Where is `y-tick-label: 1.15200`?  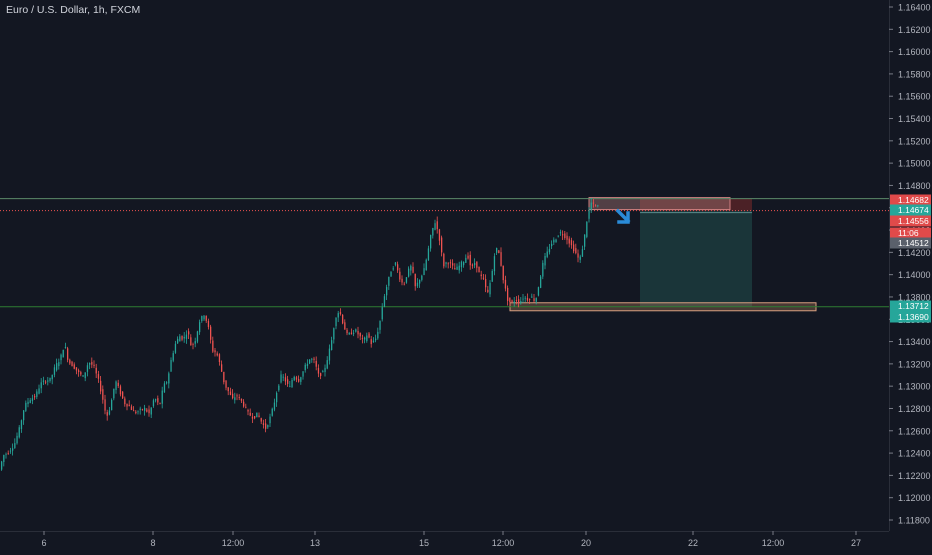
y-tick-label: 1.15200 is located at coordinates (914, 141).